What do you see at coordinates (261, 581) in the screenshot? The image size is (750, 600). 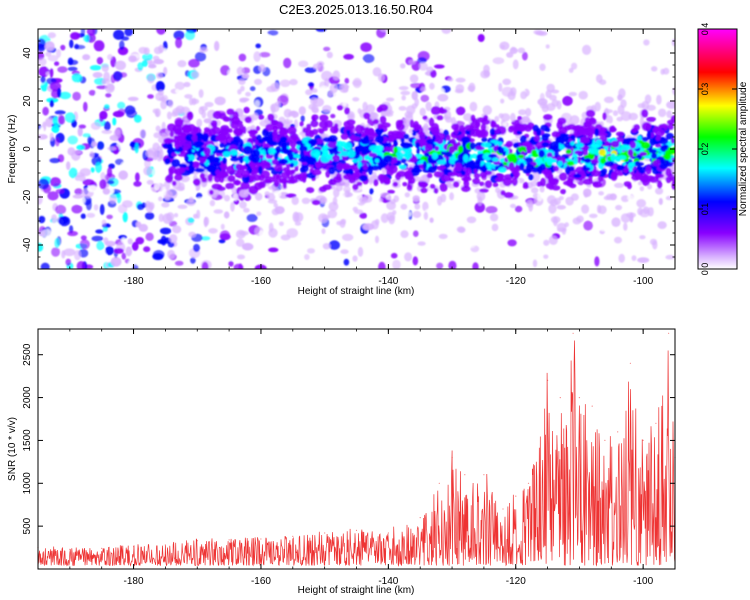 I see `snr-xtick-label: -160` at bounding box center [261, 581].